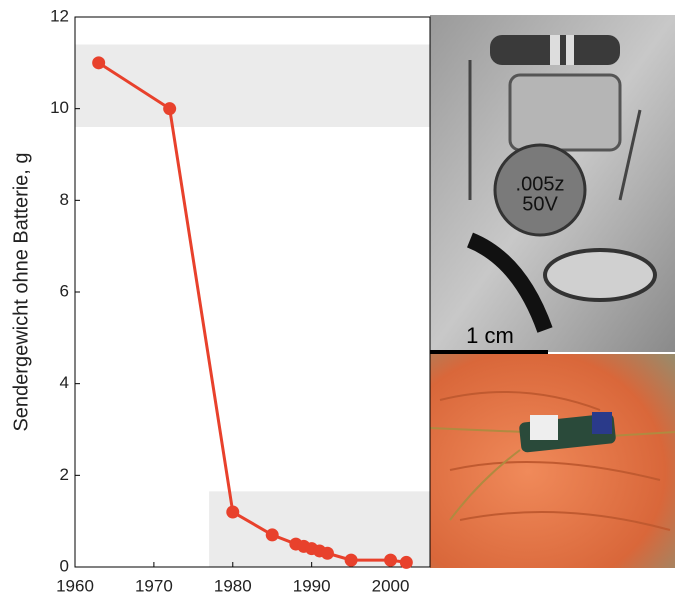 This screenshot has width=675, height=601. What do you see at coordinates (391, 585) in the screenshot?
I see `x-tick-label: 2000` at bounding box center [391, 585].